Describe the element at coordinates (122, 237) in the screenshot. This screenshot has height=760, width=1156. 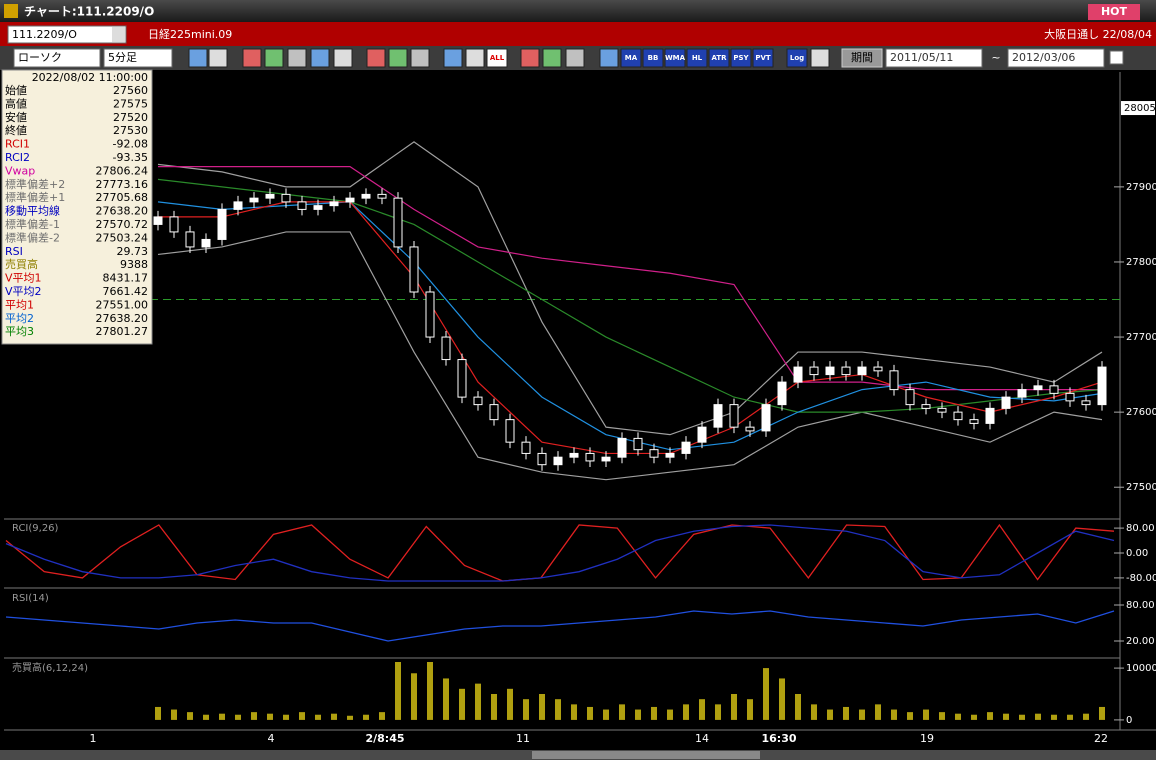
I see `info-value: 27503.24` at that location.